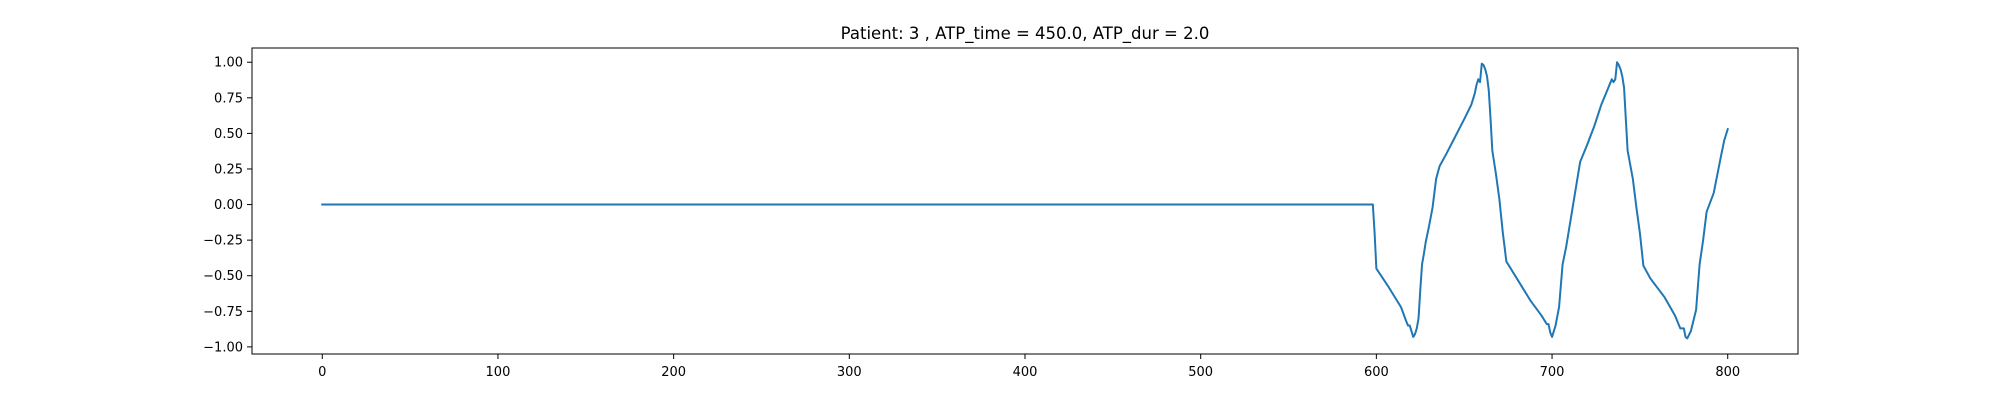  What do you see at coordinates (1376, 372) in the screenshot?
I see `x-tick-label: 600` at bounding box center [1376, 372].